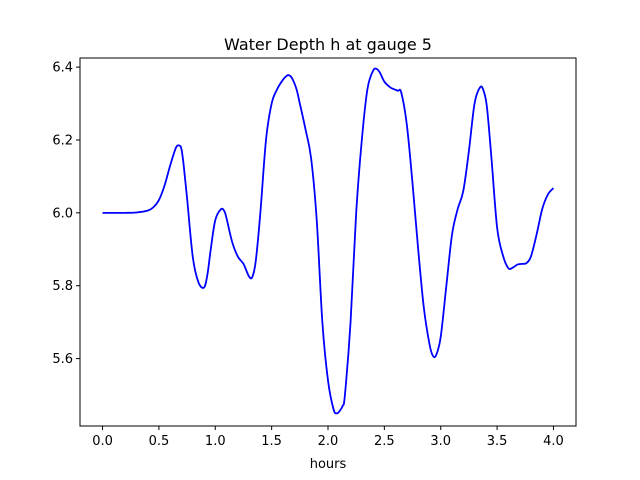  Describe the element at coordinates (62, 359) in the screenshot. I see `y-tick-label: 5.6` at that location.